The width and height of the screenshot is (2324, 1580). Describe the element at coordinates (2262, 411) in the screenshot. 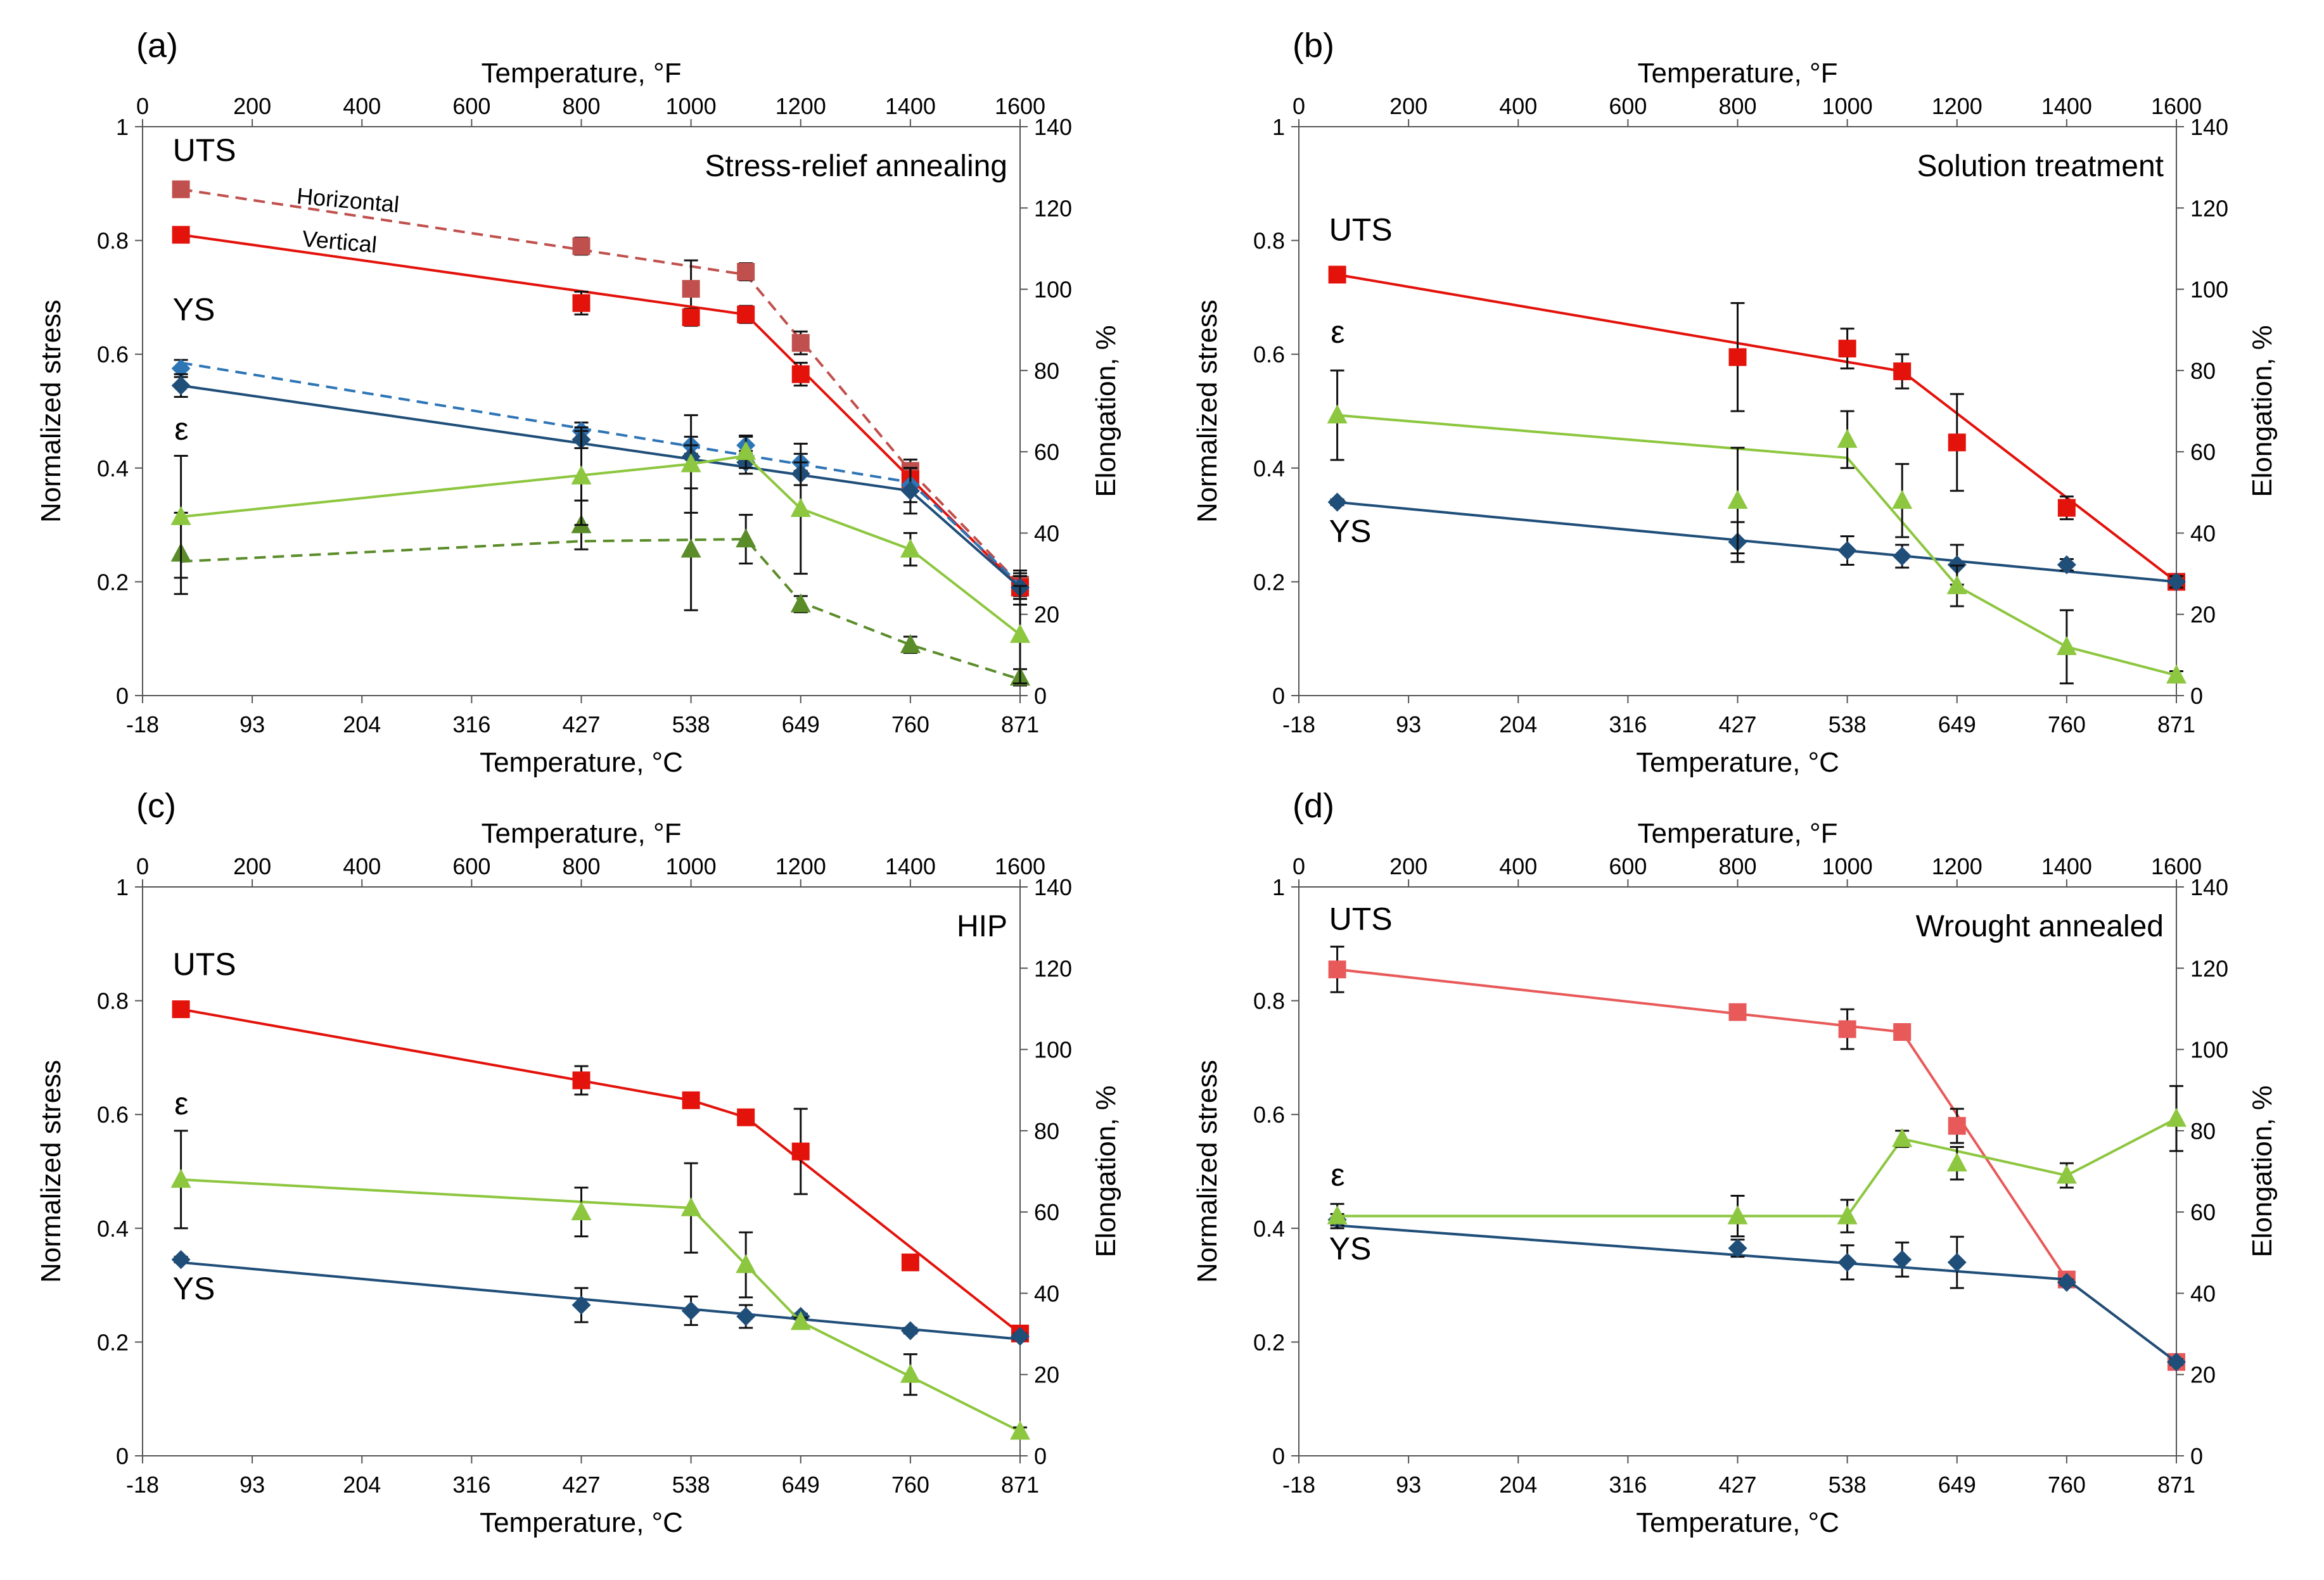

I see `right-axis-title: Elongation, %` at that location.